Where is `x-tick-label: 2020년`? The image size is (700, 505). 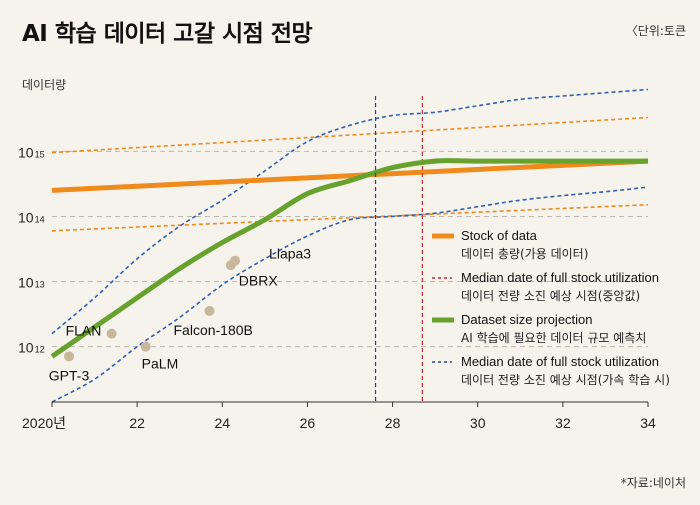 x-tick-label: 2020년 is located at coordinates (44, 423).